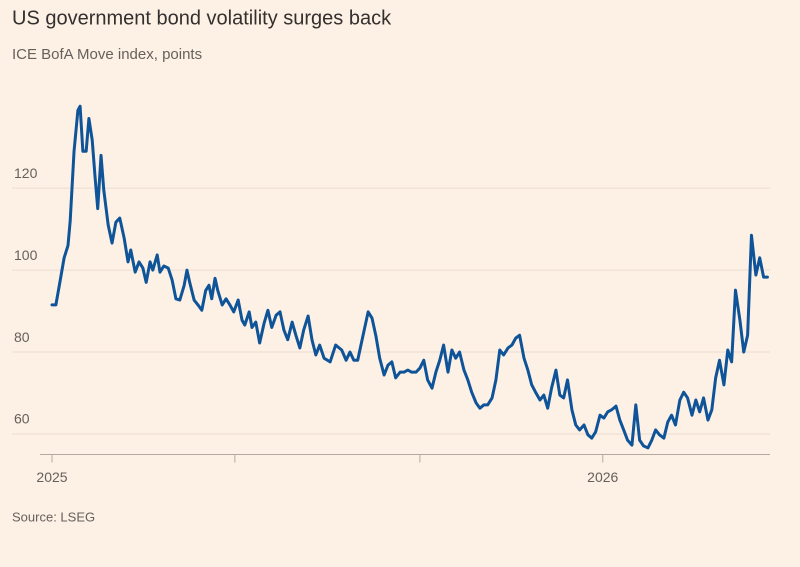 The image size is (800, 567). I want to click on y-tick-label: 100, so click(26, 255).